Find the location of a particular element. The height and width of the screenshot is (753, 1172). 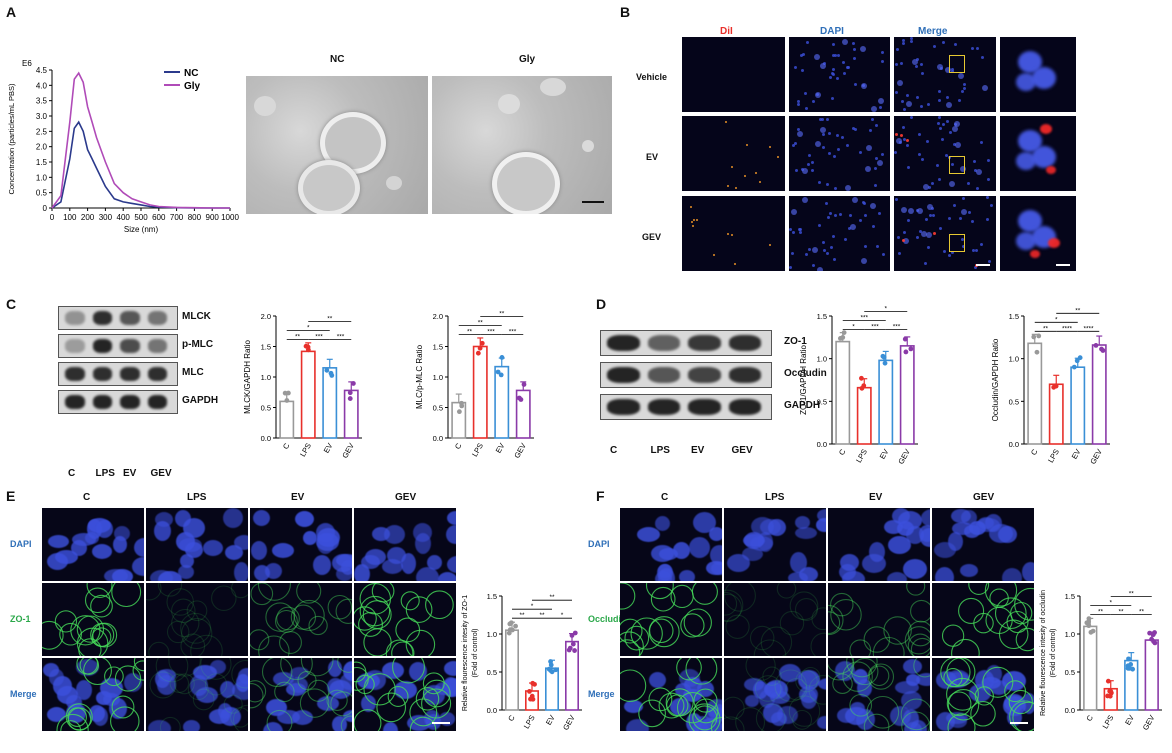

x-tick-label: 100 is located at coordinates (70, 217).